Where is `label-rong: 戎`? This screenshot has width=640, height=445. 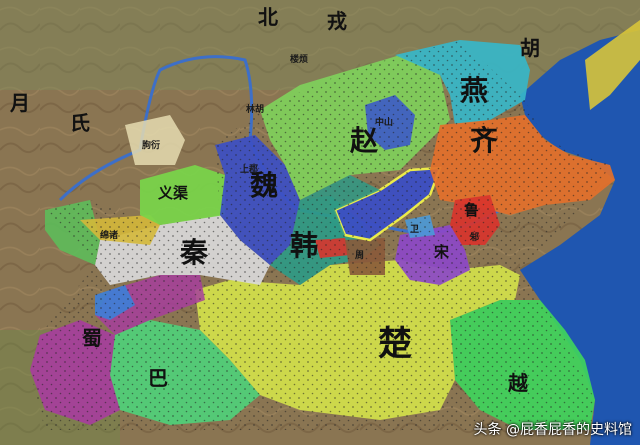
label-rong: 戎 is located at coordinates (337, 21).